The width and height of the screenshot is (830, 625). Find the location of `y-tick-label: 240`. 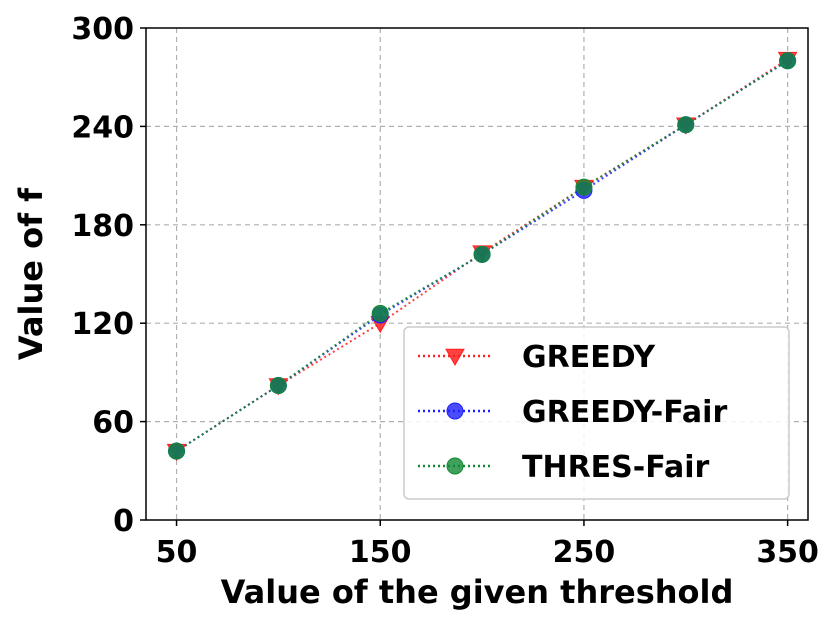

y-tick-label: 240 is located at coordinates (102, 127).